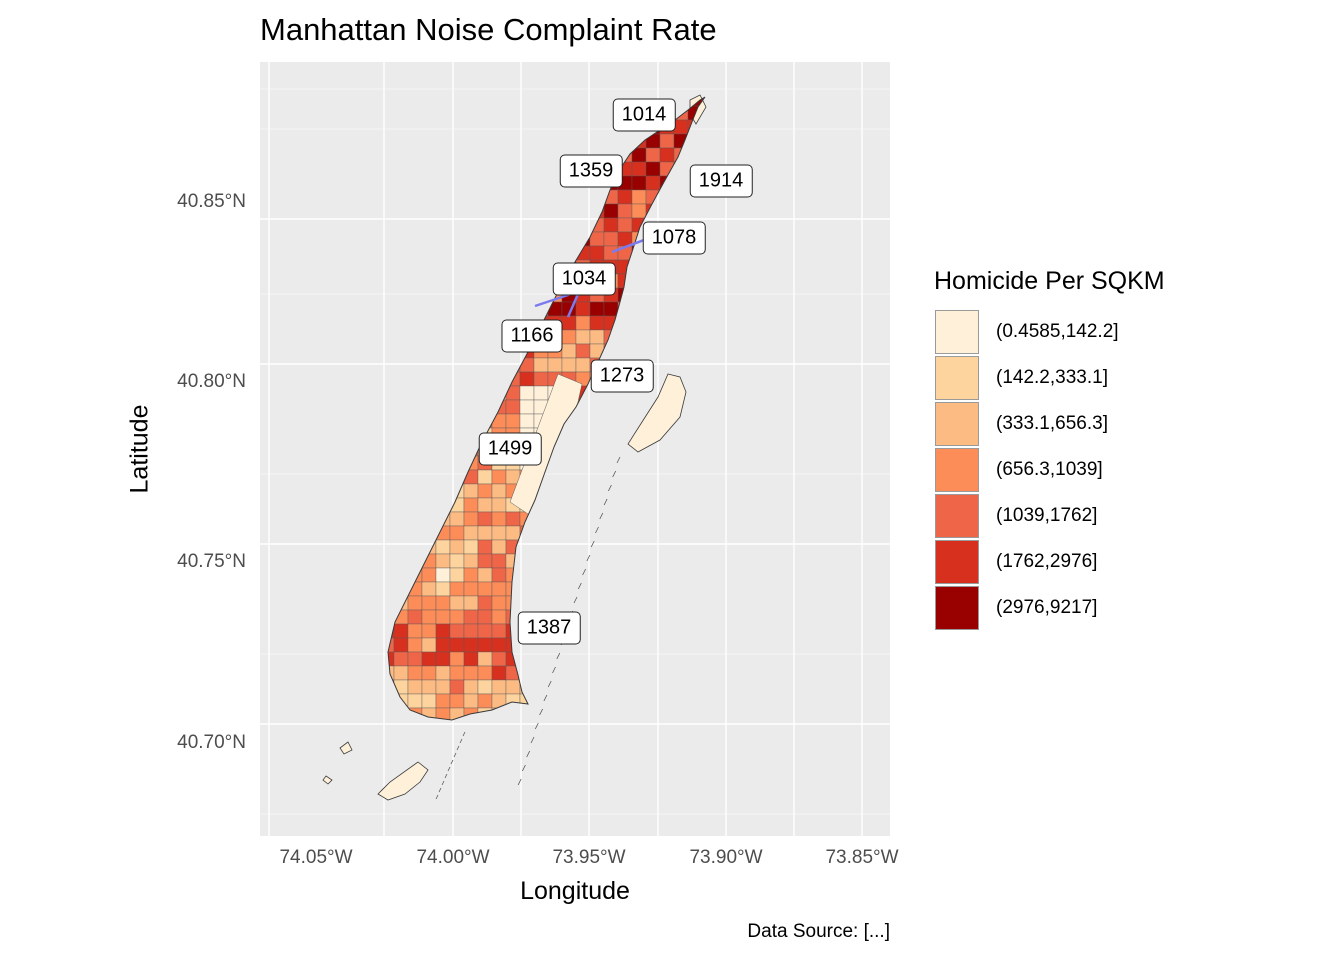  I want to click on legend-key, so click(957, 516).